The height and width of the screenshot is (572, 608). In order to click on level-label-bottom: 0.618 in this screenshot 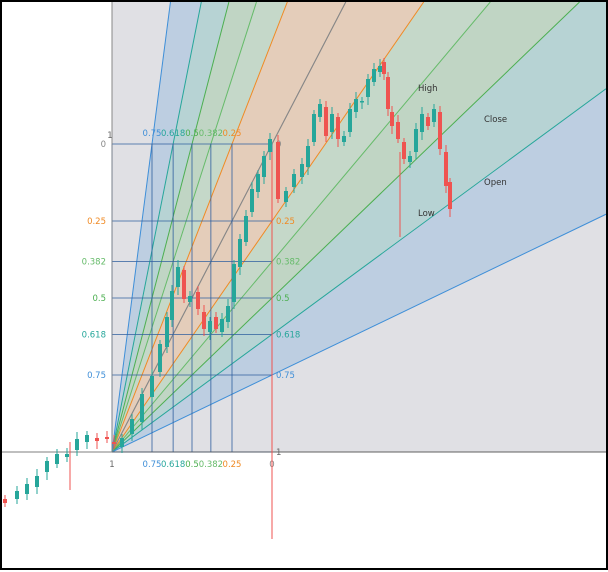, I will do `click(173, 465)`.